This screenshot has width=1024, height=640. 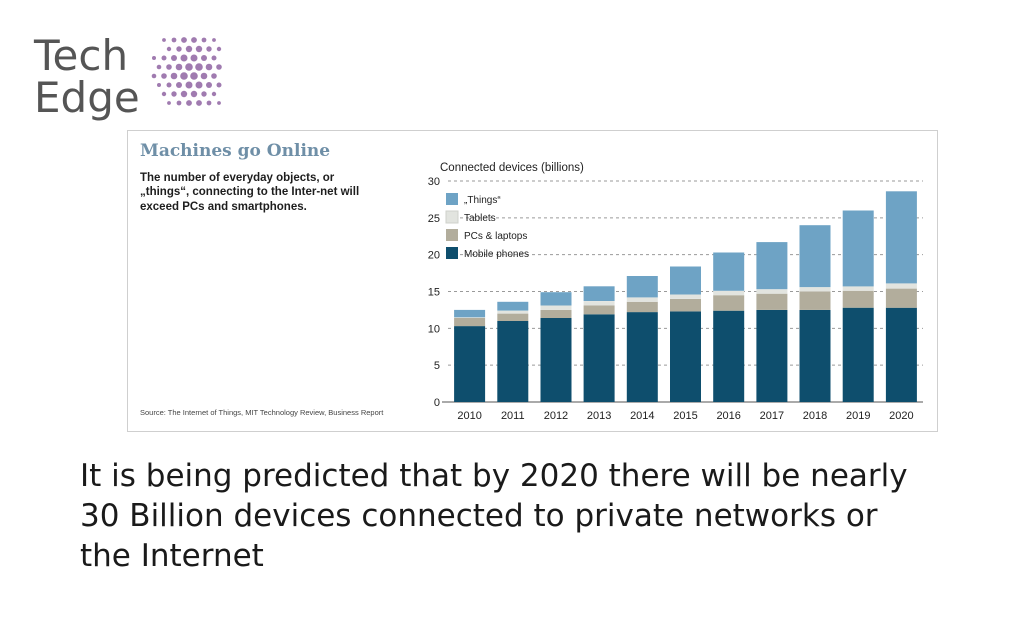 I want to click on legend-label: Tablets, so click(x=480, y=218).